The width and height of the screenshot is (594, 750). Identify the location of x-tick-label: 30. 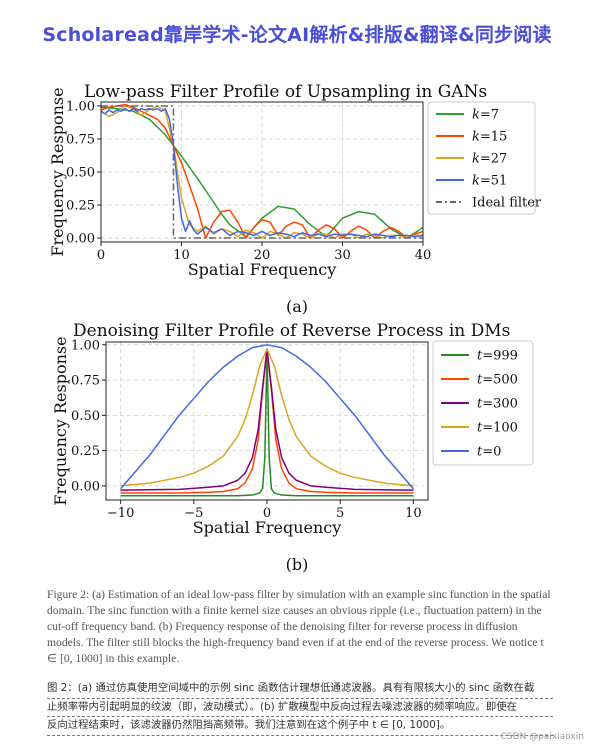
(342, 255).